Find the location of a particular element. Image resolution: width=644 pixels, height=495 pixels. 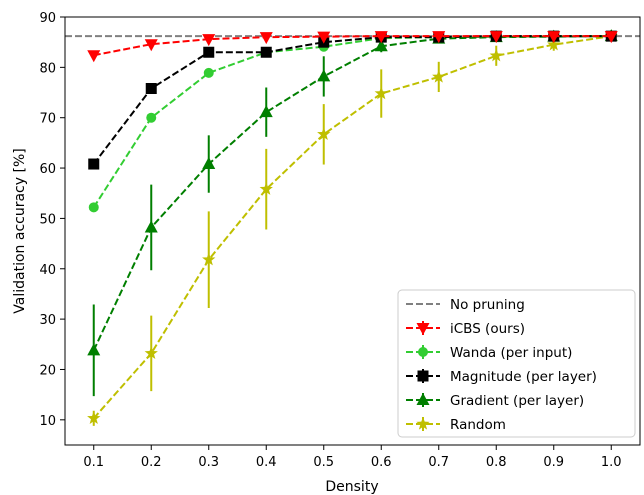

x-tick-label: 0.4 is located at coordinates (266, 462).